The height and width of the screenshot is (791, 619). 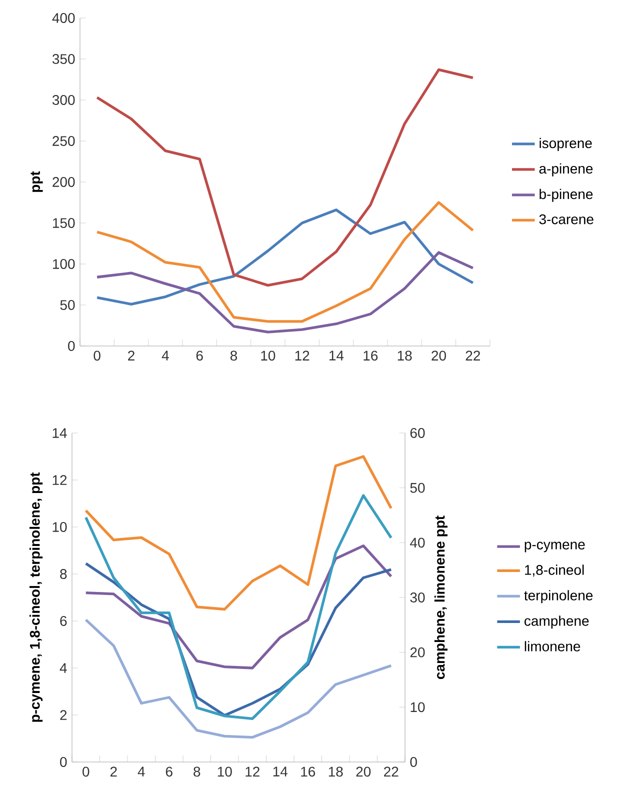 What do you see at coordinates (554, 547) in the screenshot?
I see `legend-label: p-cymene` at bounding box center [554, 547].